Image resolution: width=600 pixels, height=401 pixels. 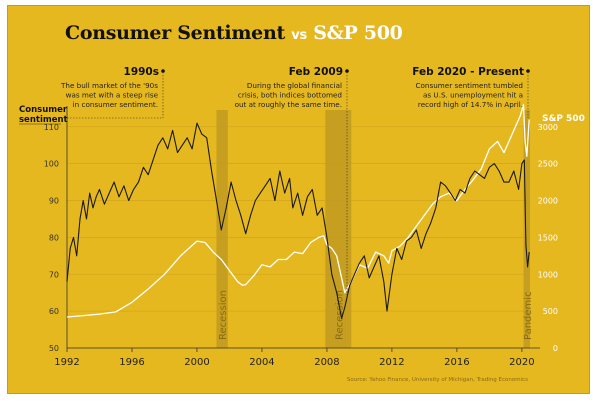 What do you see at coordinates (391, 362) in the screenshot?
I see `x-tick-label: 2012` at bounding box center [391, 362].